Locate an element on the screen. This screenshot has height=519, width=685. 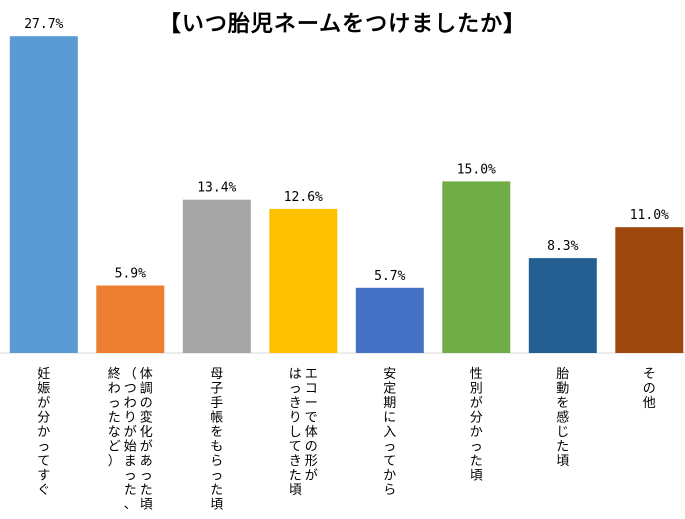
category-label-4-line-1: エコーで体の形が is located at coordinates (311, 425).